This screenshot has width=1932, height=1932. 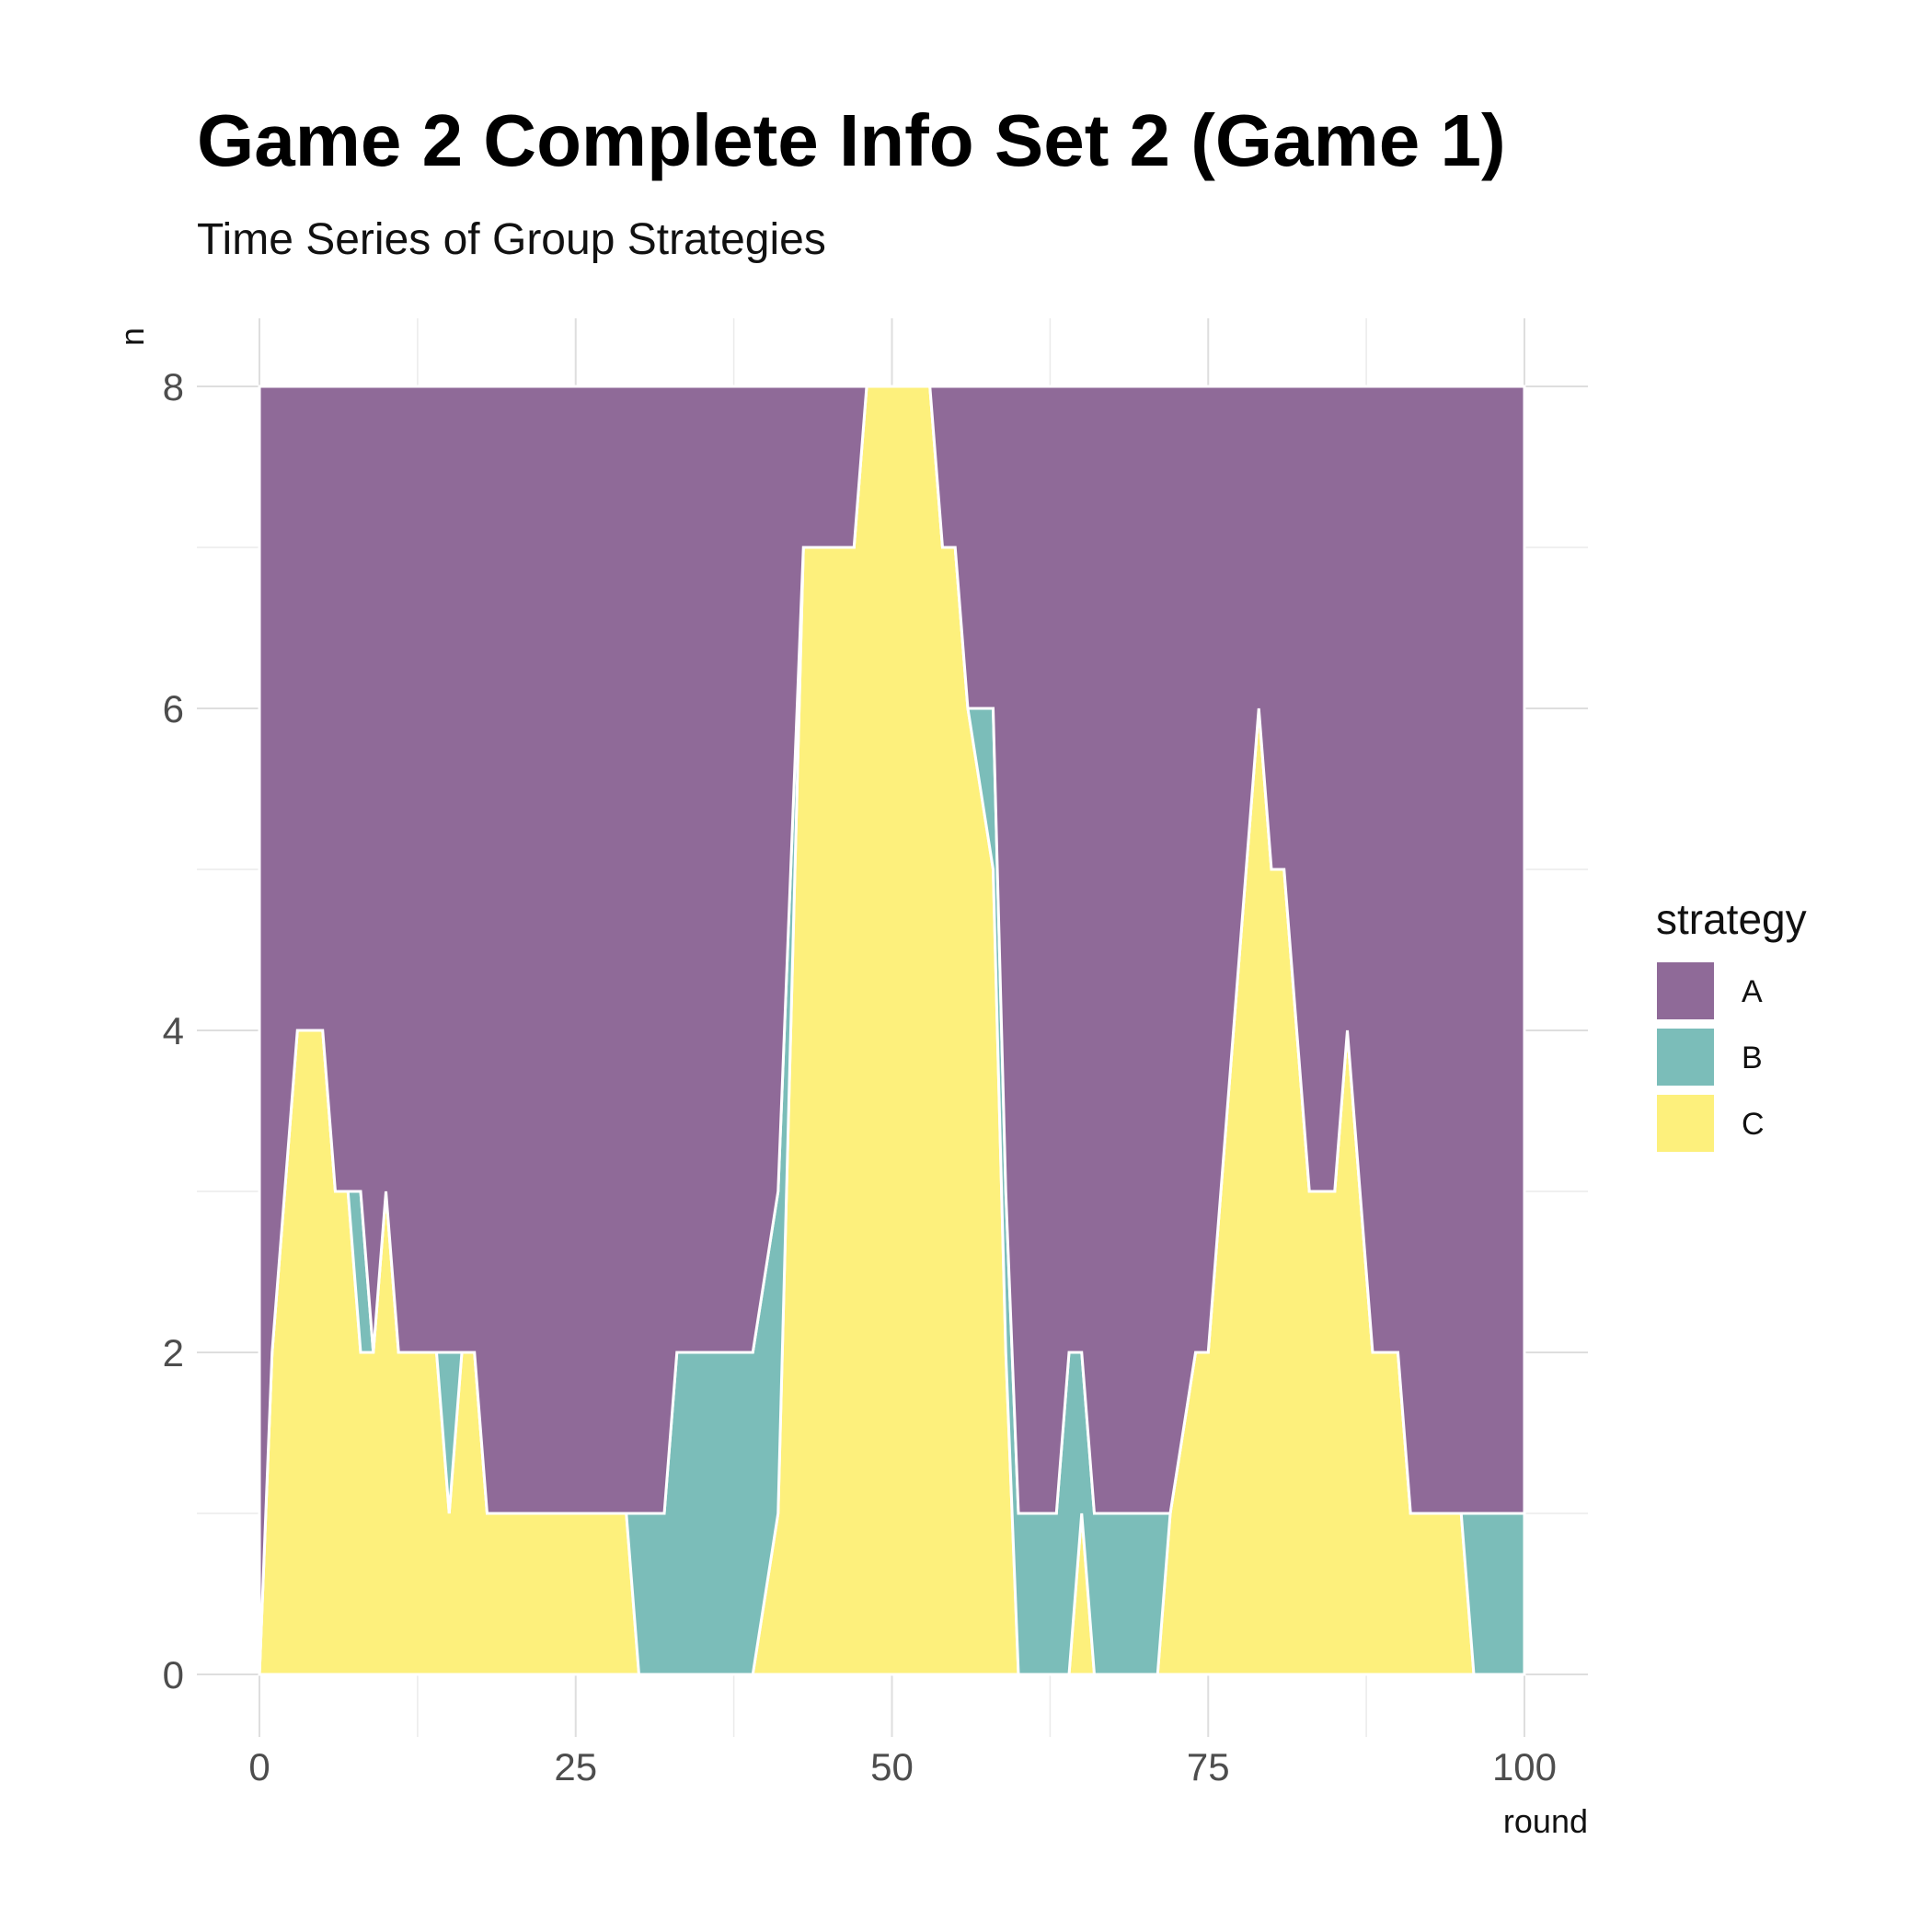 What do you see at coordinates (173, 1352) in the screenshot?
I see `y-tick-label: 2` at bounding box center [173, 1352].